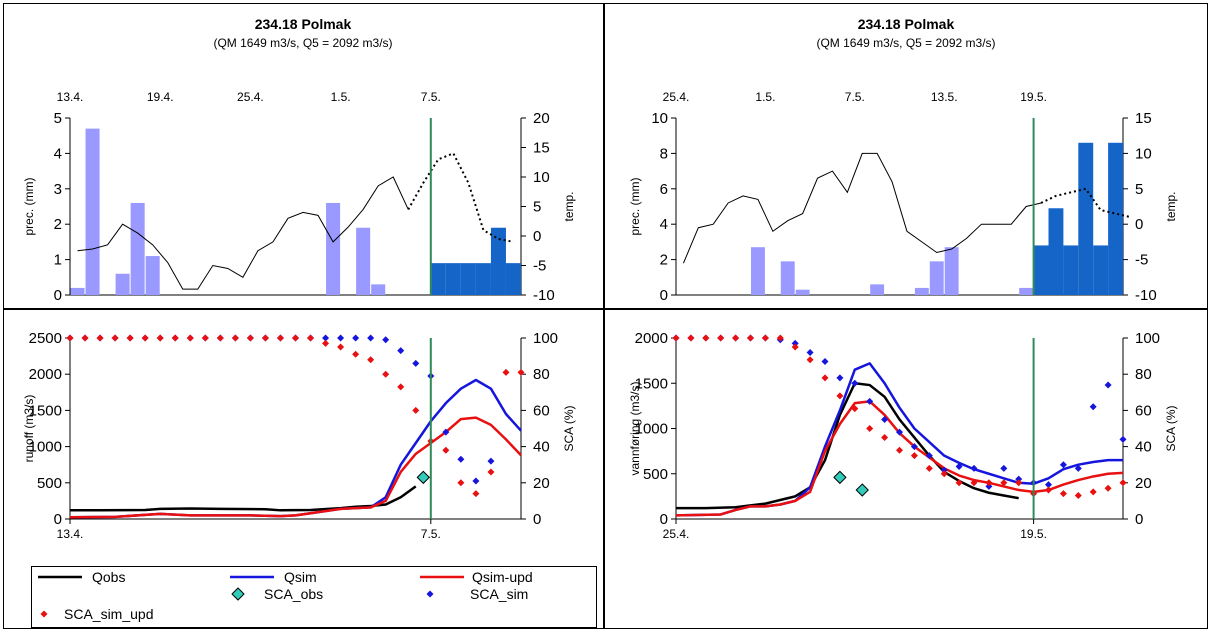  What do you see at coordinates (295, 467) in the screenshot?
I see `qsim-upd-line` at bounding box center [295, 467].